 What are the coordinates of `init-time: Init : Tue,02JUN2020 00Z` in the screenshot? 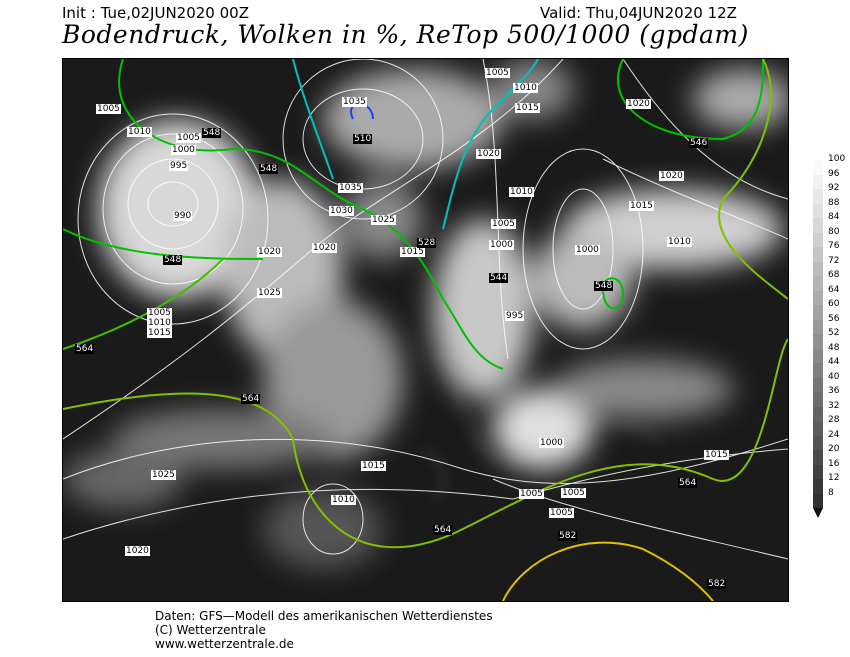 It's located at (155, 13).